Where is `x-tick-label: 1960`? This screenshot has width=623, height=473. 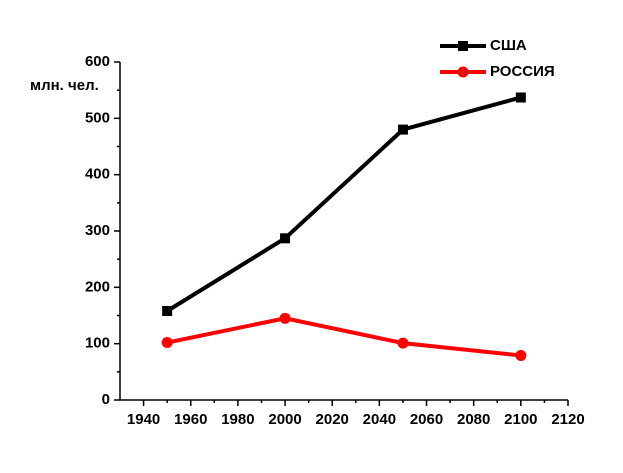
x-tick-label: 1960 is located at coordinates (190, 419).